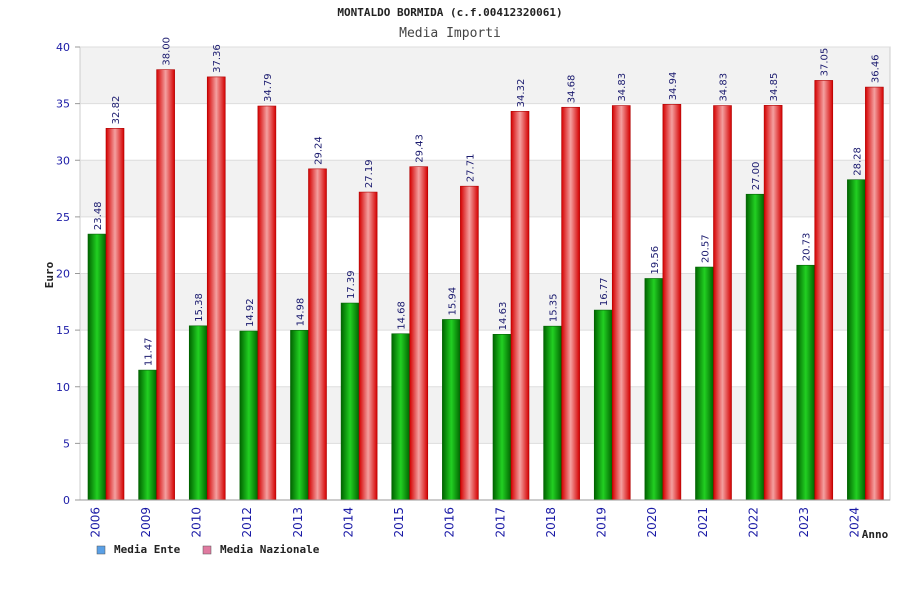 The width and height of the screenshot is (900, 600). What do you see at coordinates (270, 549) in the screenshot?
I see `legend-label-media-nazionale: Media Nazionale` at bounding box center [270, 549].